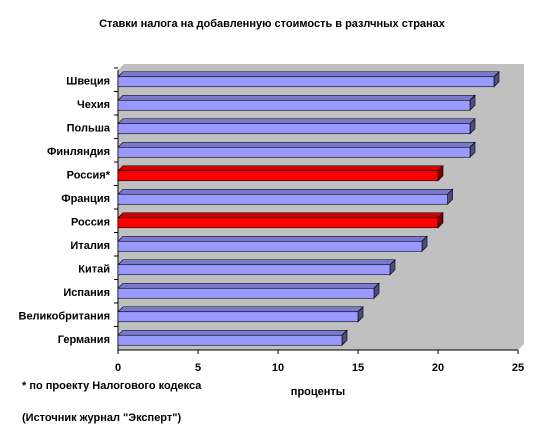 The height and width of the screenshot is (443, 545). What do you see at coordinates (90, 223) in the screenshot?
I see `y-tick-label: Россия` at bounding box center [90, 223].